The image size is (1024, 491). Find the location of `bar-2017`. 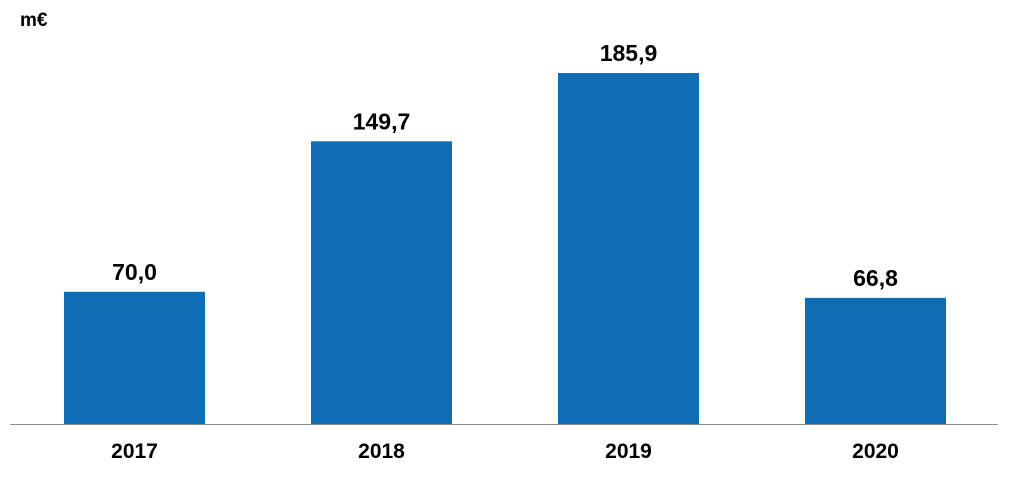

bar-2017 is located at coordinates (134, 357).